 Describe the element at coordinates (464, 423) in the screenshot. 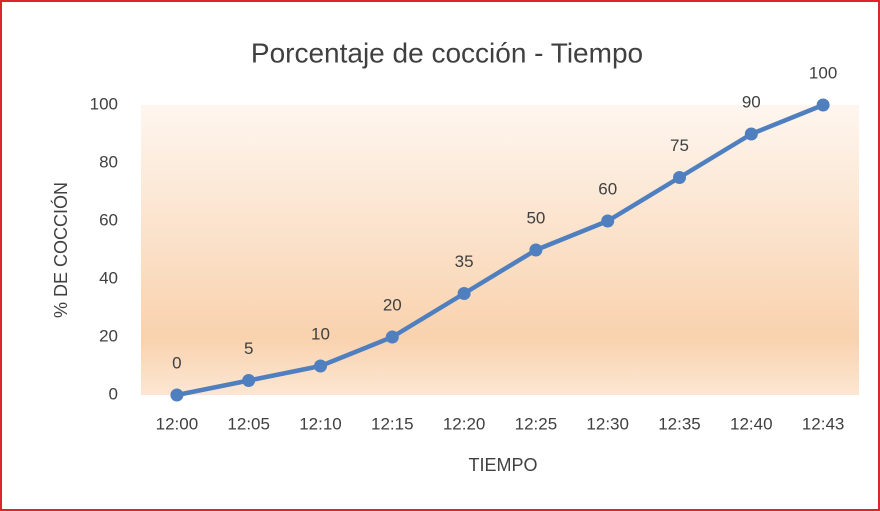

I see `x-tick-label: 12:20` at that location.